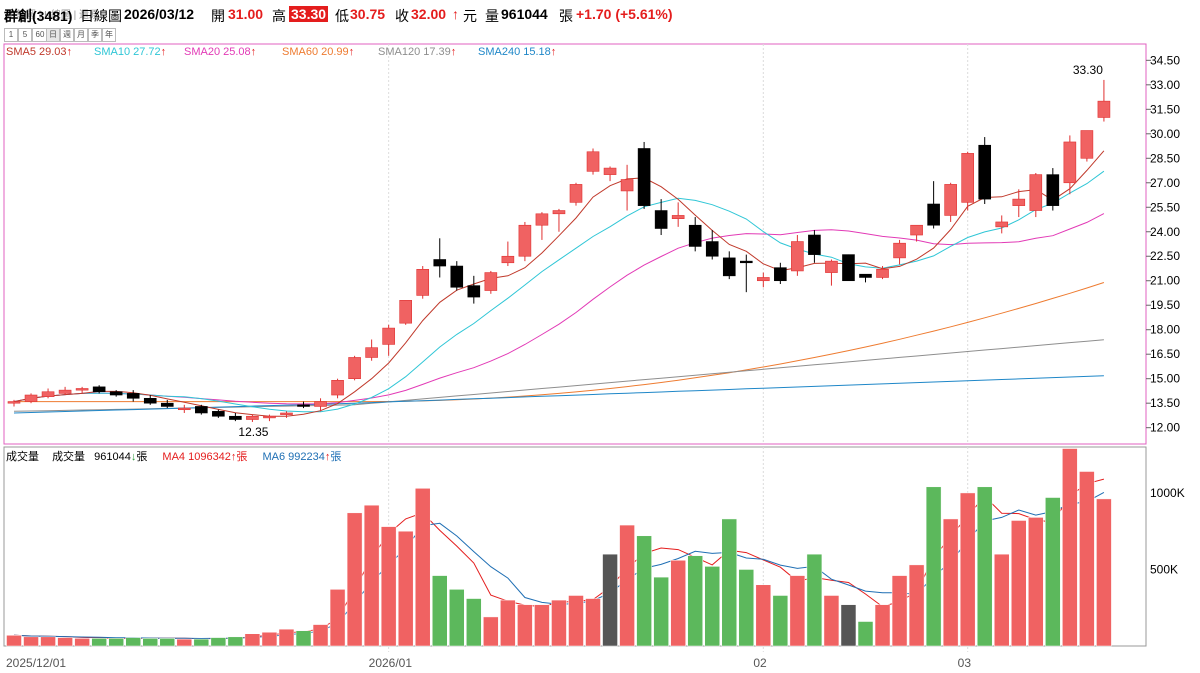 The width and height of the screenshot is (1200, 673). What do you see at coordinates (81, 35) in the screenshot?
I see `period-button-5: 月` at bounding box center [81, 35].